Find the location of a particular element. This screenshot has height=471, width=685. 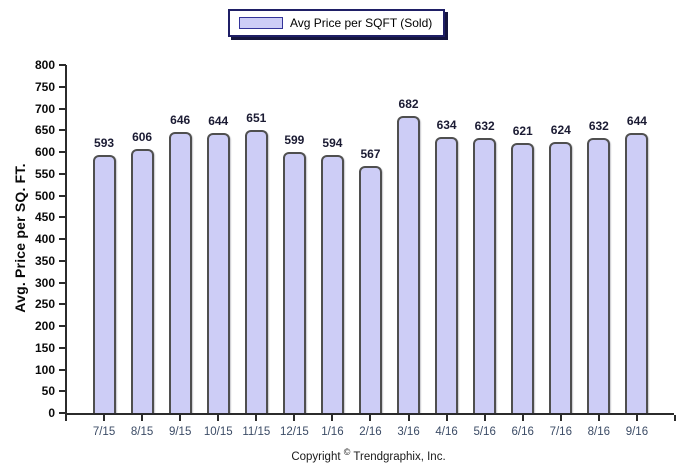

y-axis-tick-label: 300 is located at coordinates (44, 282).